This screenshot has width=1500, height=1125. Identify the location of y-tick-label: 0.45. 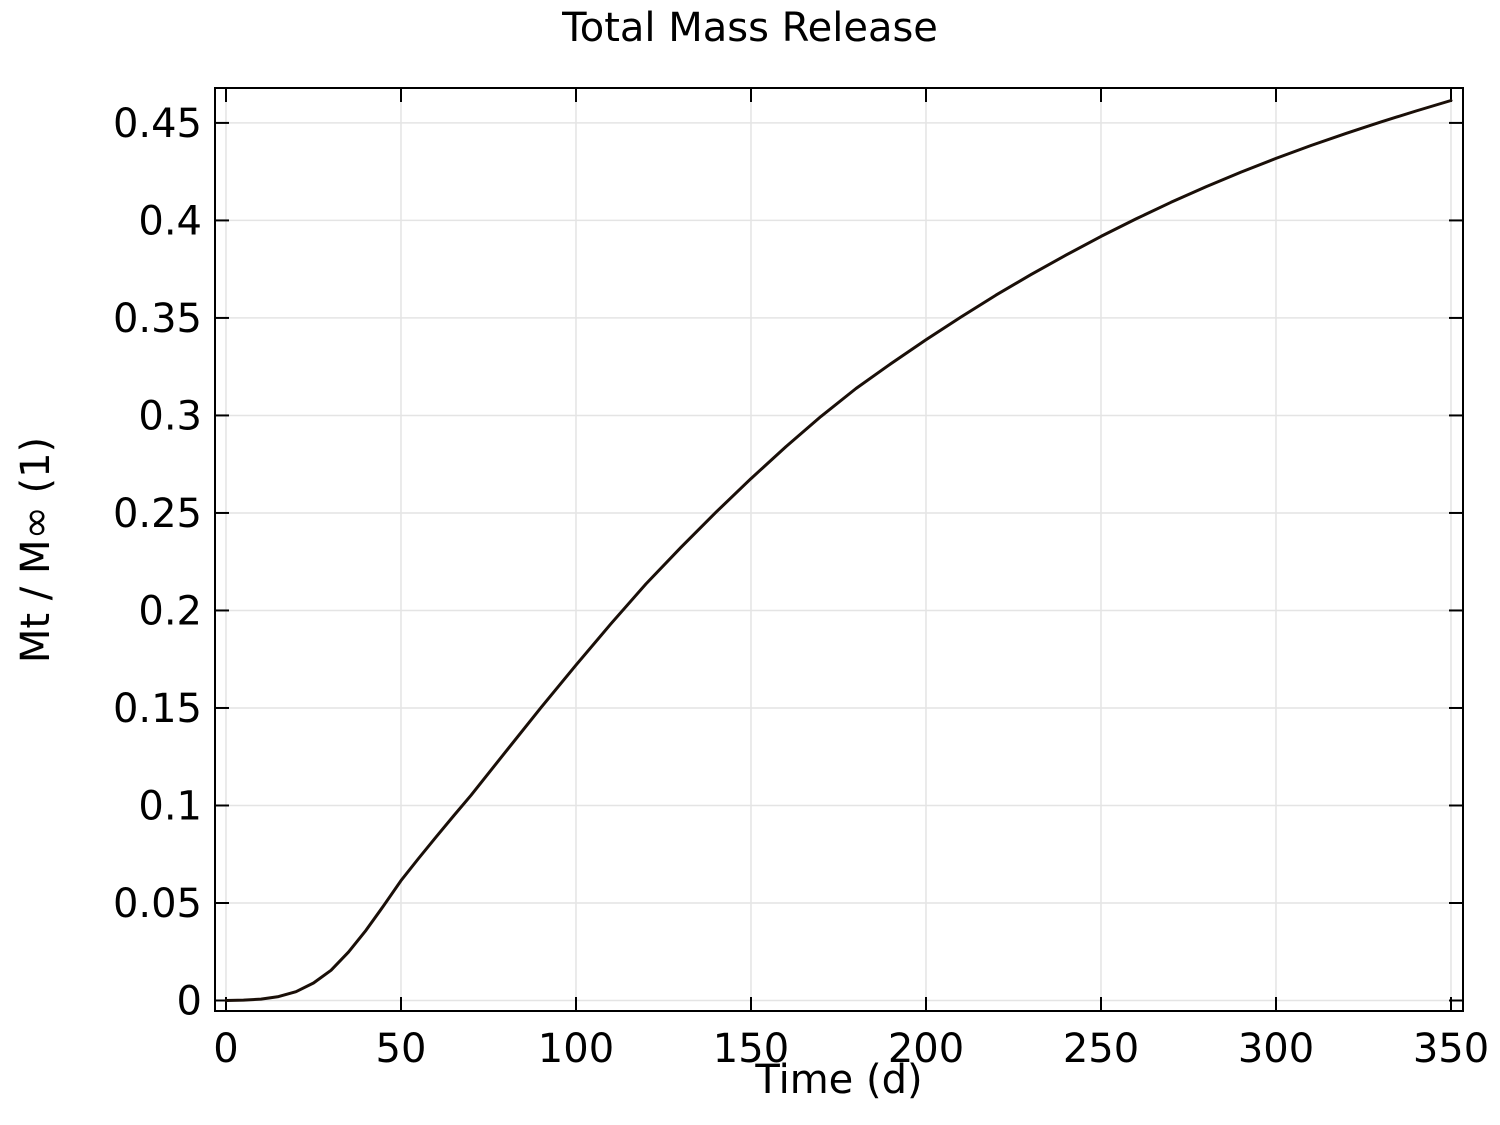
(157, 124).